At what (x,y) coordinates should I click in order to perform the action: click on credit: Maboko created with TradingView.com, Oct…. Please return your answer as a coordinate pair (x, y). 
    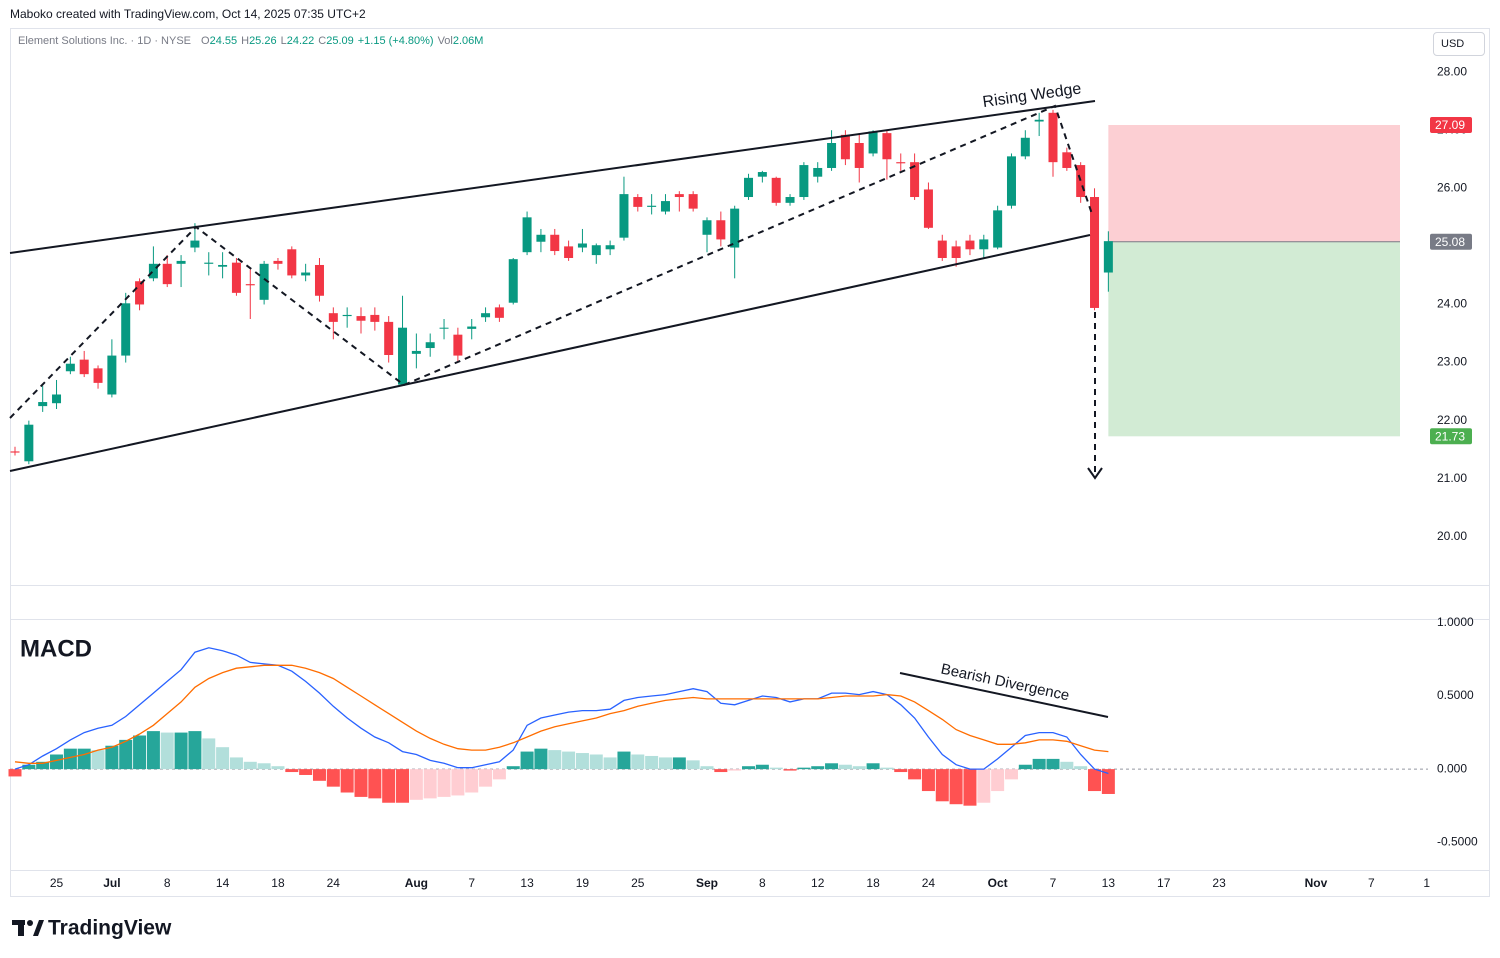
    Looking at the image, I should click on (188, 14).